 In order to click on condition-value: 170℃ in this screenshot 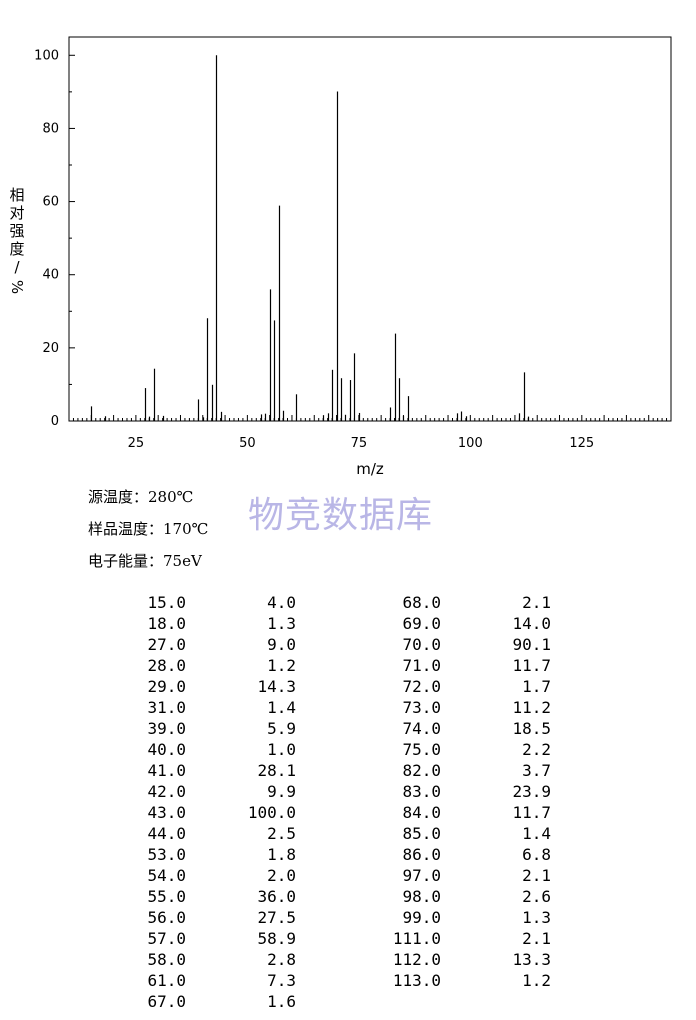, I will do `click(186, 529)`.